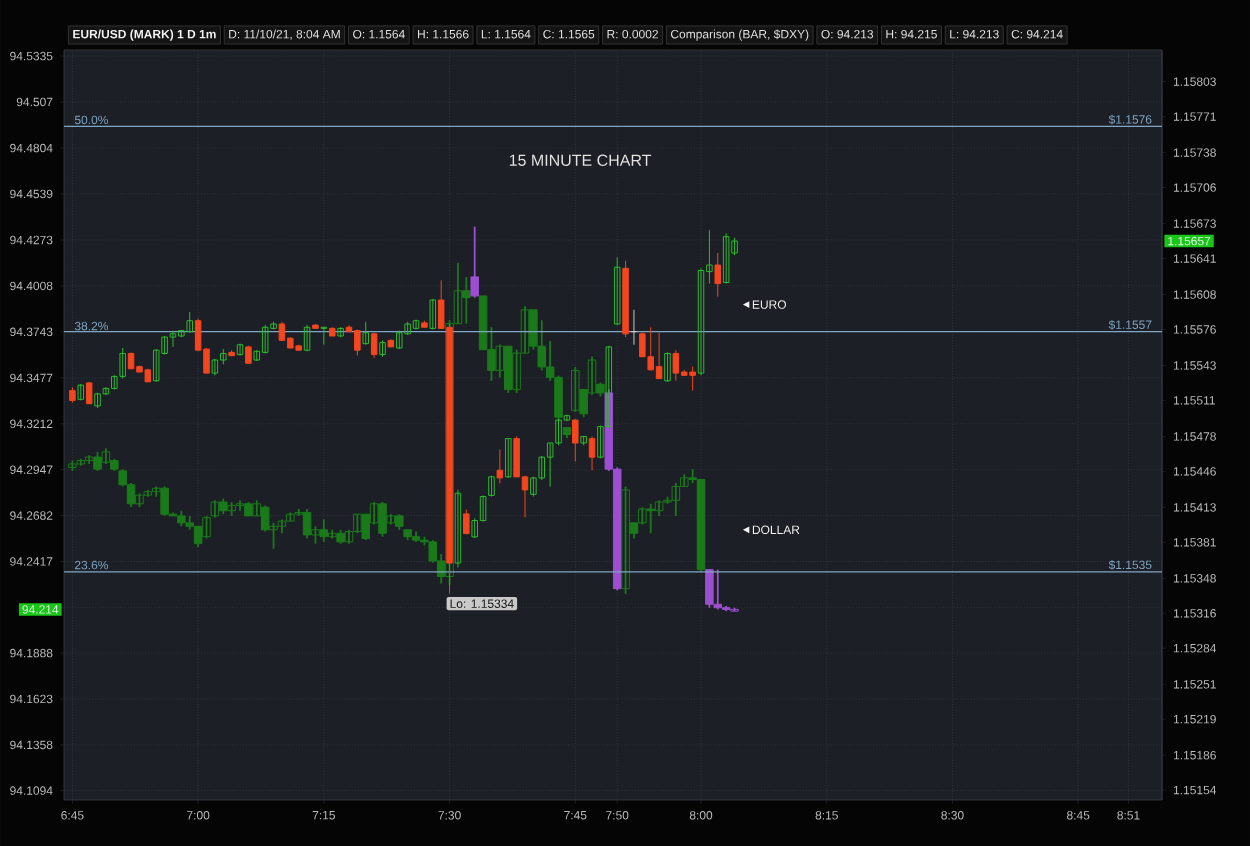 The image size is (1250, 846). Describe the element at coordinates (580, 160) in the screenshot. I see `text: 15 MINUTE CHART` at that location.